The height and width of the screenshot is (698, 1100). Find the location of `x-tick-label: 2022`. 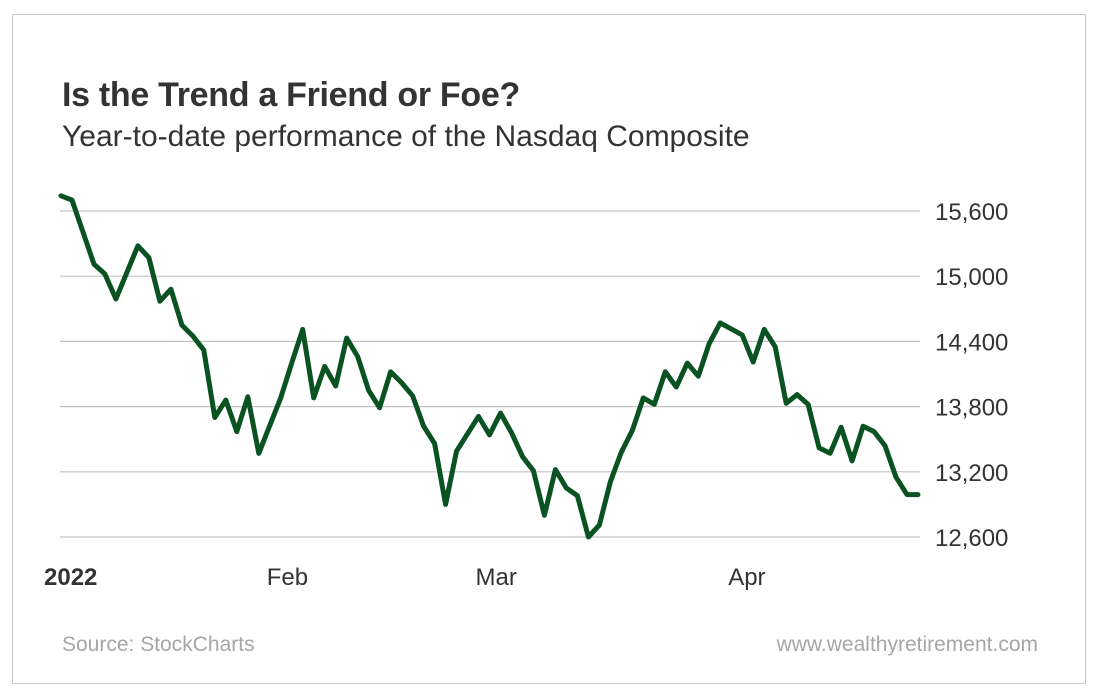

x-tick-label: 2022 is located at coordinates (70, 577).